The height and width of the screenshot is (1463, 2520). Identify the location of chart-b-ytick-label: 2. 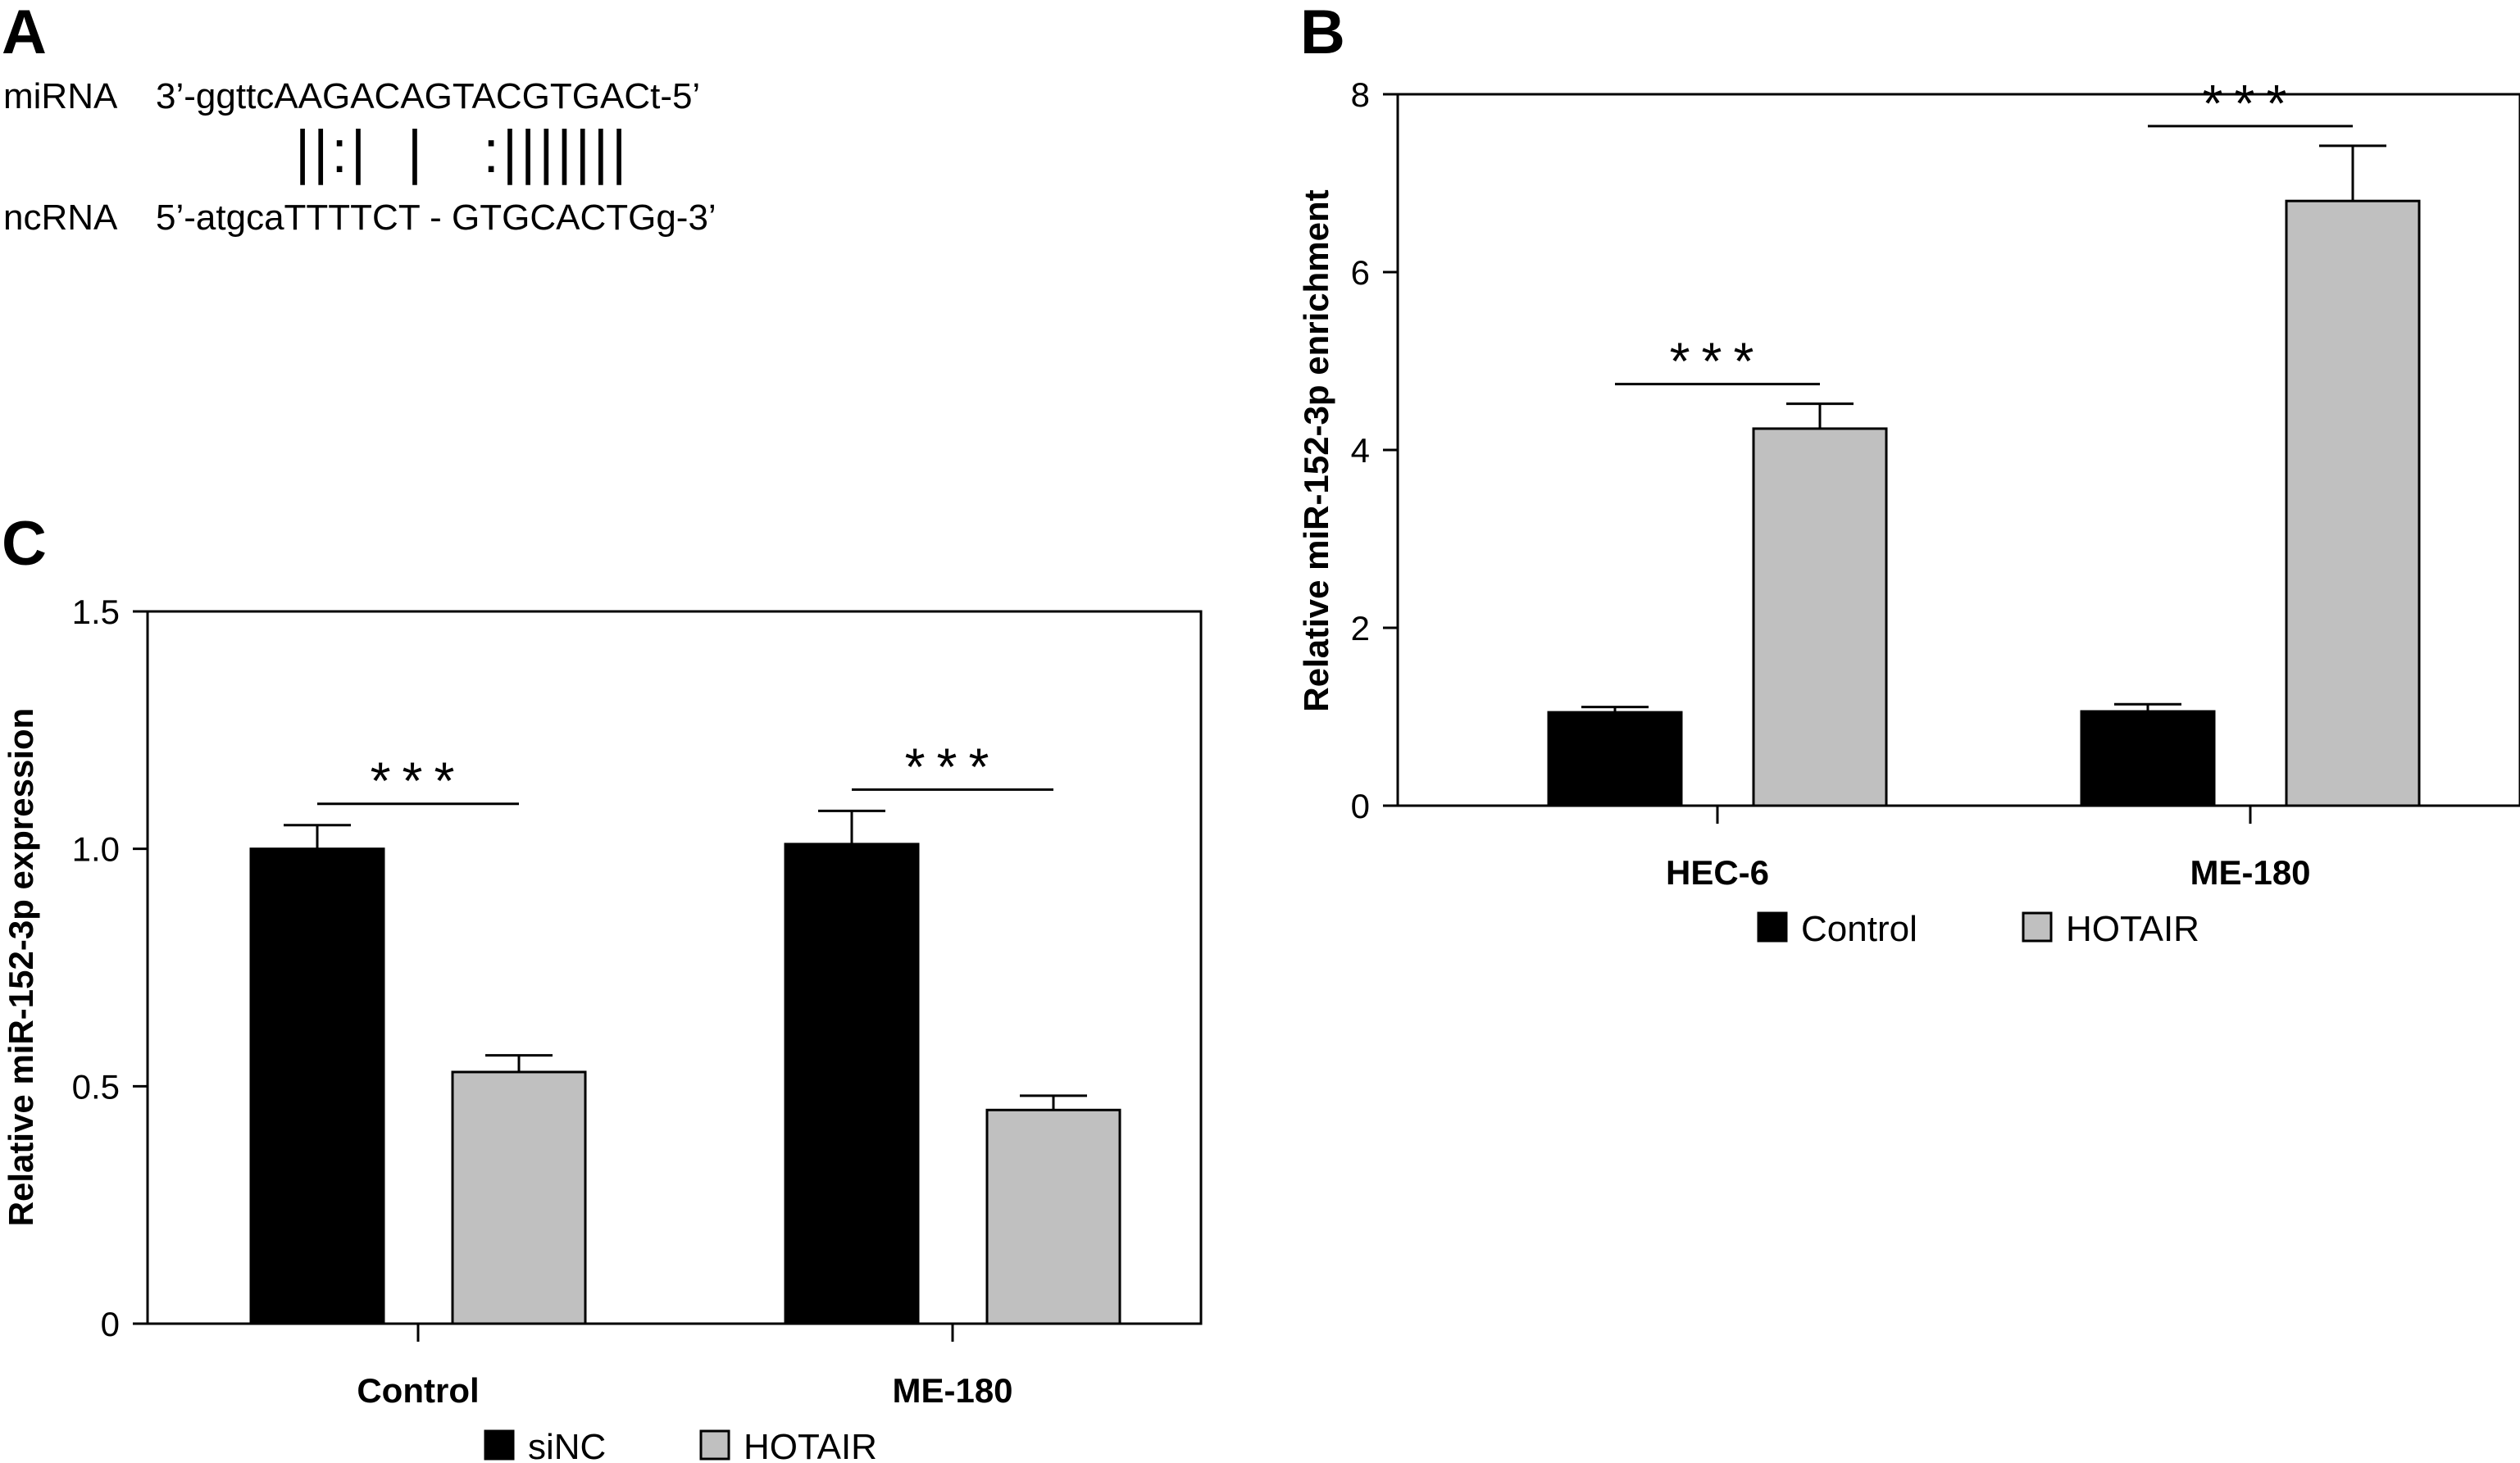
(1360, 628).